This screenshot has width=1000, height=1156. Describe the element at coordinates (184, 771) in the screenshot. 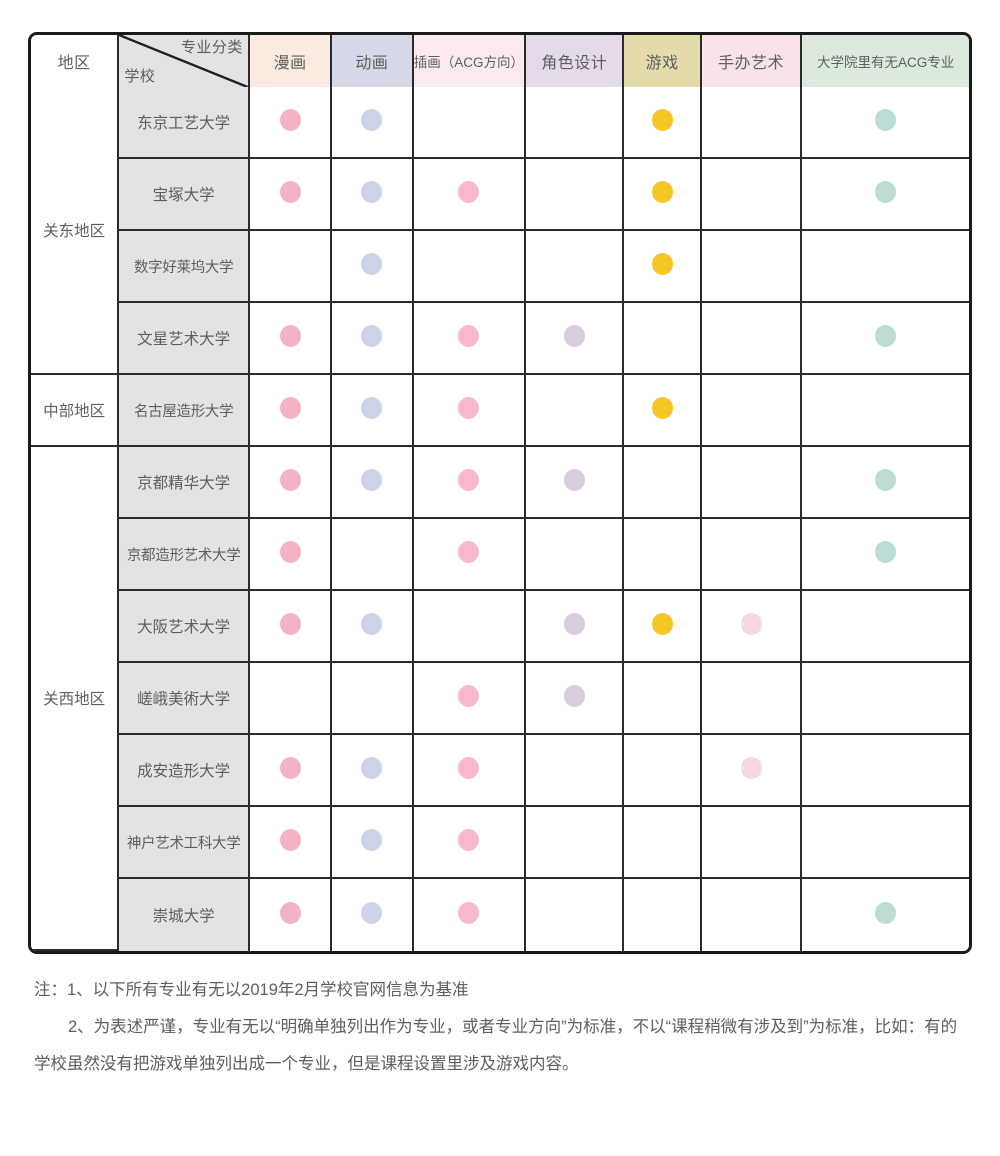

I see `school-name-cell: 成安造形大学` at that location.